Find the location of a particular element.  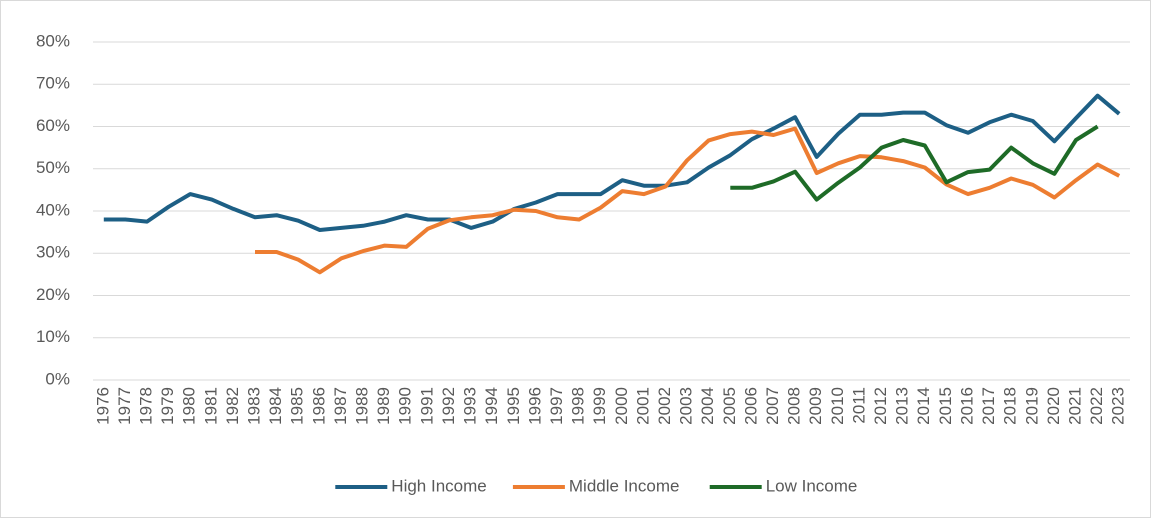

x-tick-label: 2008 is located at coordinates (794, 406).